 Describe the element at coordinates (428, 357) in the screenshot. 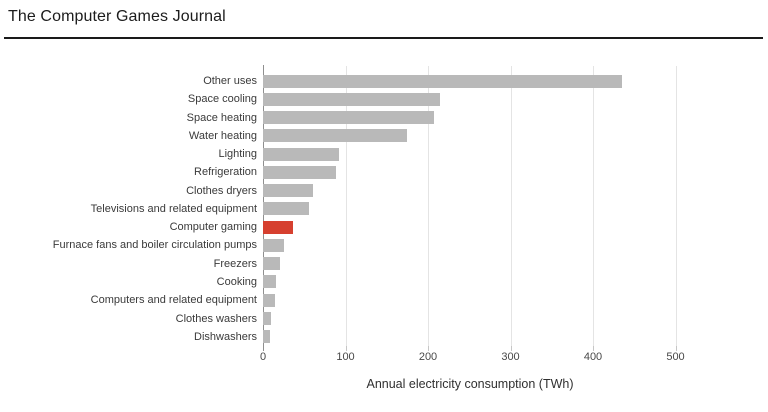

I see `x-tick-label: 200` at that location.